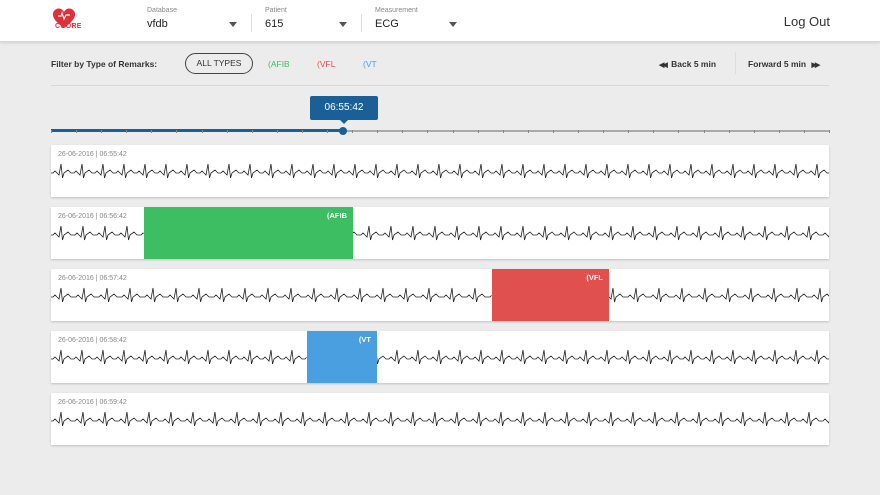 The height and width of the screenshot is (495, 880). What do you see at coordinates (342, 357) in the screenshot?
I see `remark-highlight: (VT` at bounding box center [342, 357].